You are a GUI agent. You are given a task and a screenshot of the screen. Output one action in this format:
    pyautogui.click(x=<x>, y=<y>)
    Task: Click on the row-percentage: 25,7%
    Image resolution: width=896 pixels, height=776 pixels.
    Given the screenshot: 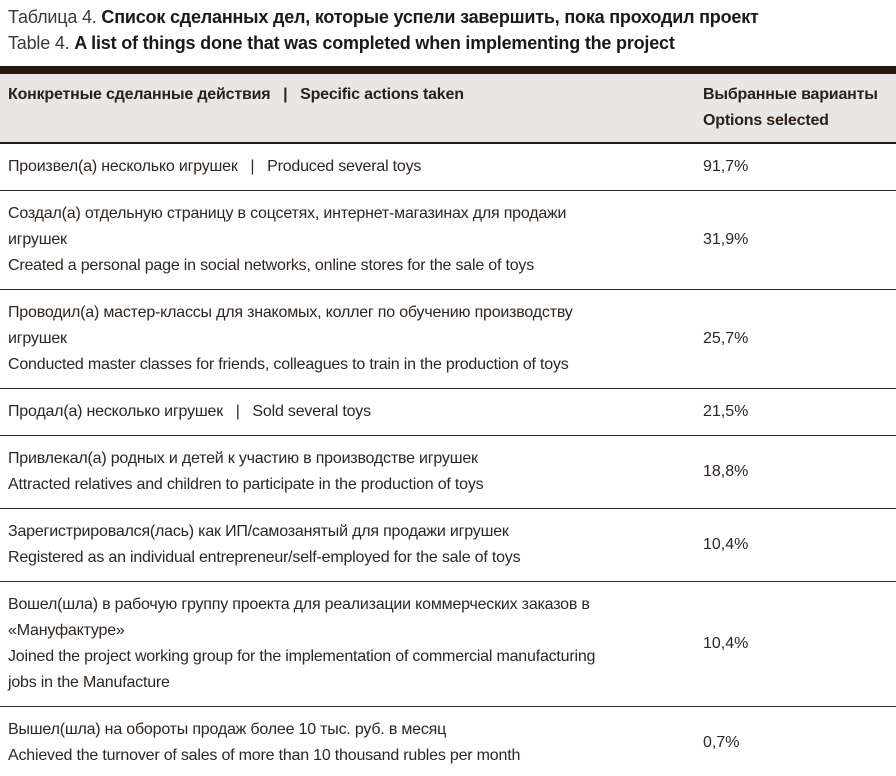 What is the action you would take?
    pyautogui.click(x=726, y=338)
    